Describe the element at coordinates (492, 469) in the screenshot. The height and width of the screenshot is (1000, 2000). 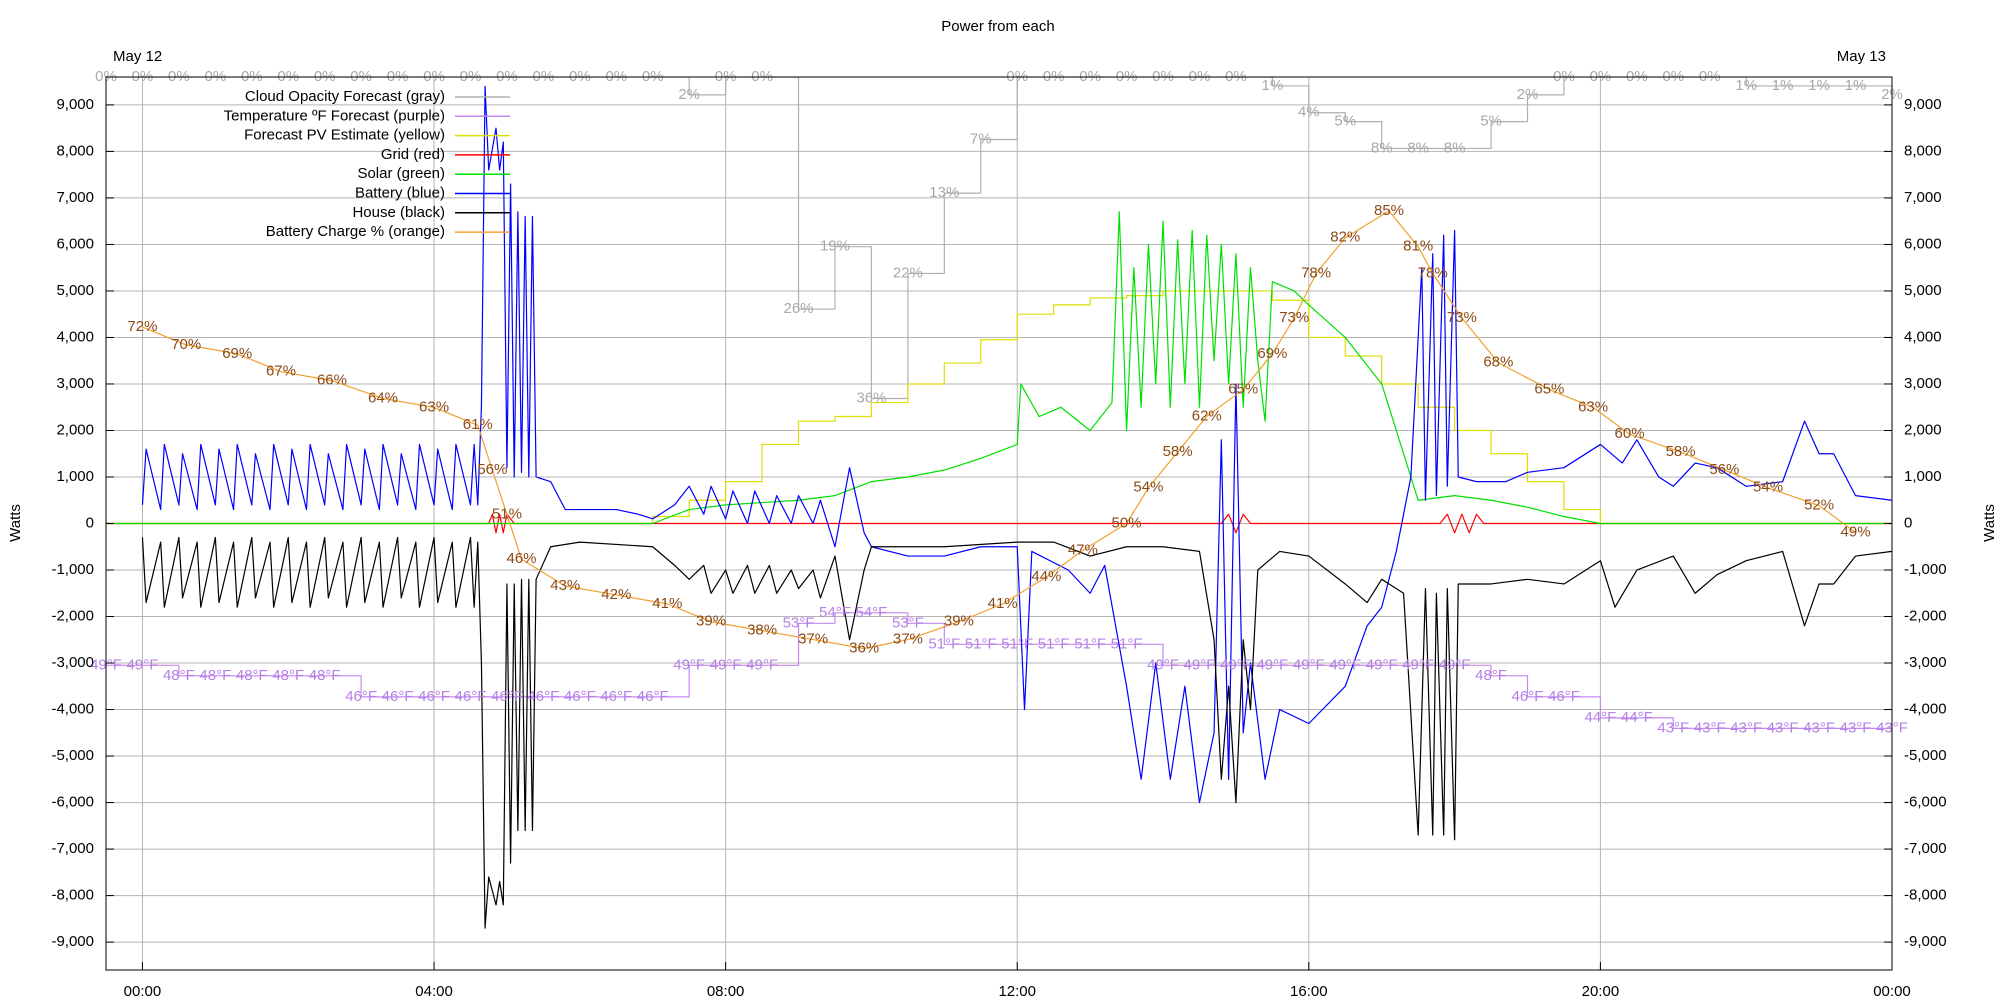
I see `value-label: 56%` at that location.